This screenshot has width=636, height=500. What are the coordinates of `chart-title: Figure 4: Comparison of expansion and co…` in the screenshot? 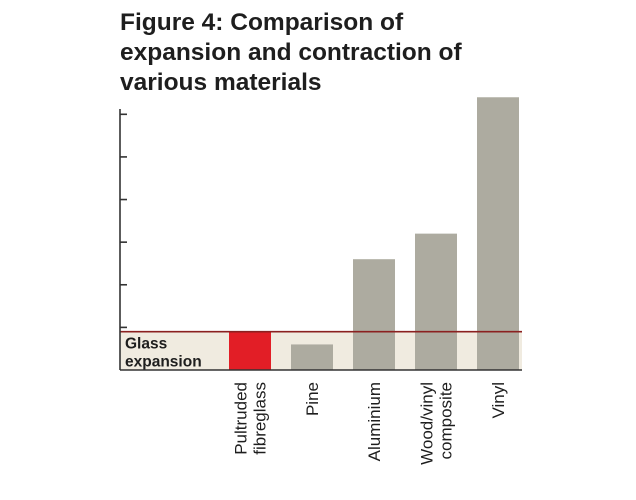 It's located at (291, 52).